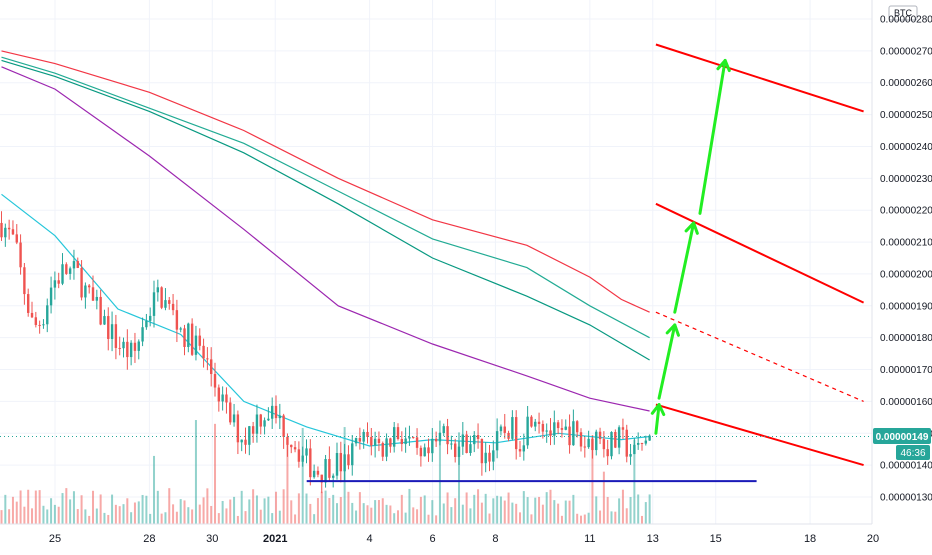 The height and width of the screenshot is (555, 932). Describe the element at coordinates (55, 539) in the screenshot. I see `time-tick-label: 25` at that location.